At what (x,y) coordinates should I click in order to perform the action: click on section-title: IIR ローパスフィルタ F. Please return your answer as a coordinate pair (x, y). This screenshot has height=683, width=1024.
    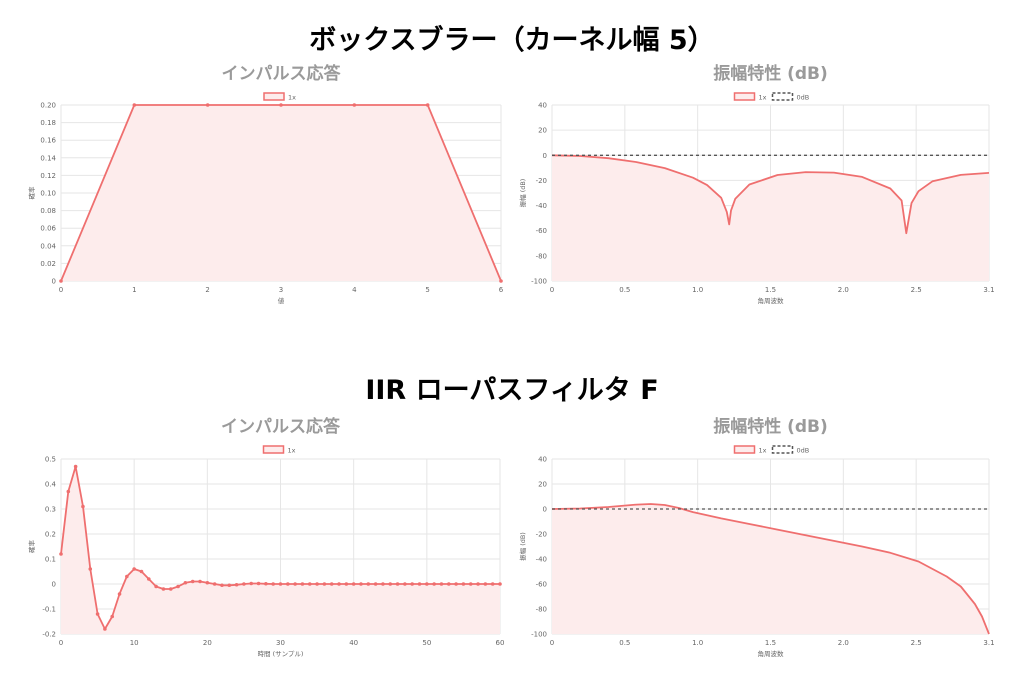
    Looking at the image, I should click on (512, 390).